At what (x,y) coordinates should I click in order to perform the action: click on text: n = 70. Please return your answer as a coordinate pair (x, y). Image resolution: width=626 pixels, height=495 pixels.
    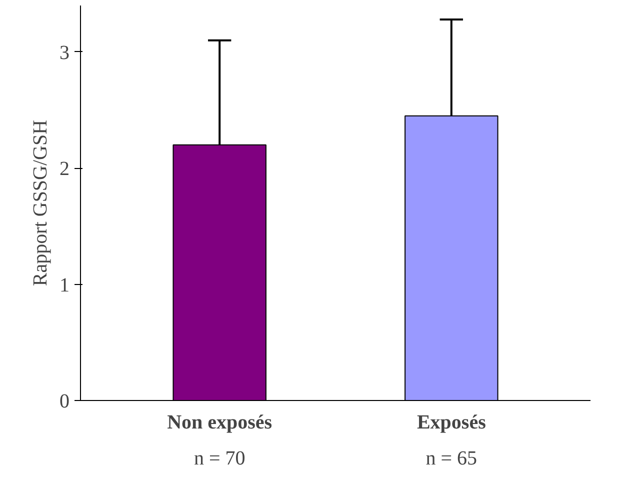
    Looking at the image, I should click on (220, 459).